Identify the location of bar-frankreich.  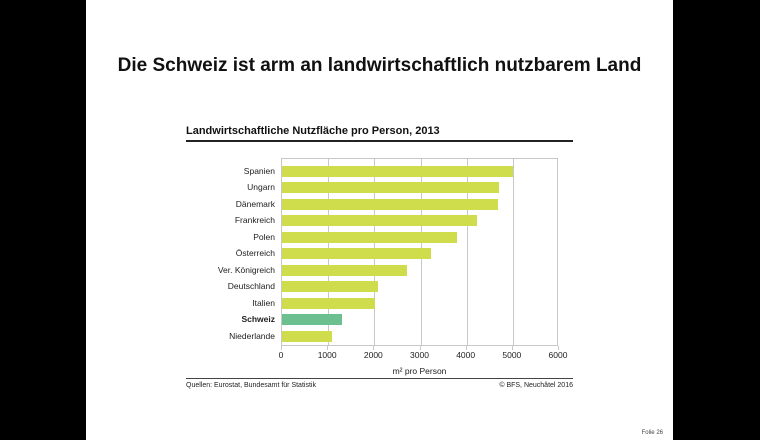
(379, 220).